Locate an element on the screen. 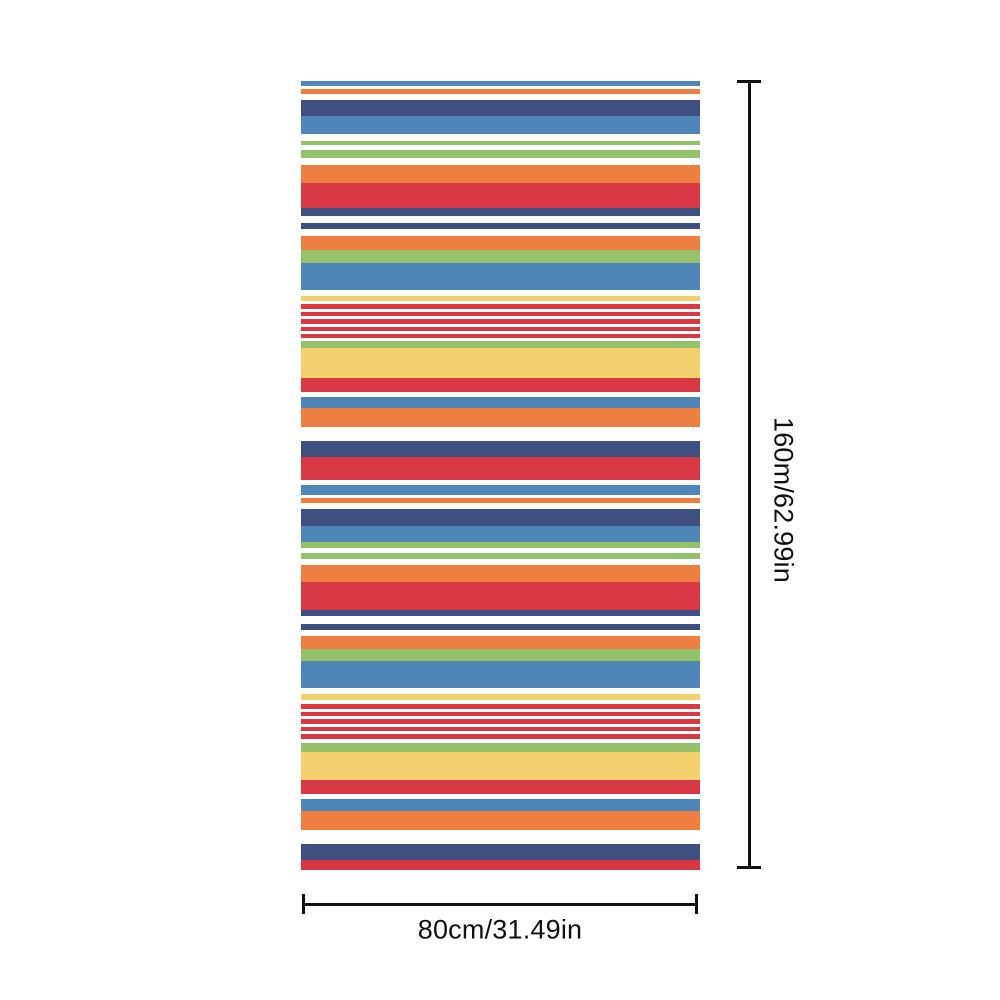 The height and width of the screenshot is (1000, 1000). width-dimension-cap-right is located at coordinates (696, 904).